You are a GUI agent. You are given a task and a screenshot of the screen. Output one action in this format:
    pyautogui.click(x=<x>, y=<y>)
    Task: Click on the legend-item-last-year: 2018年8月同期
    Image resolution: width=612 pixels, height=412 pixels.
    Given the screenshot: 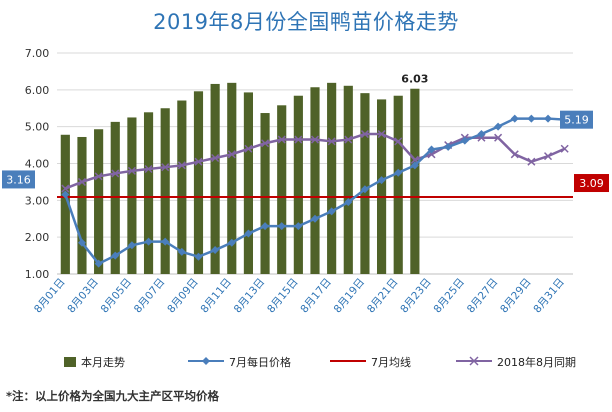 What is the action you would take?
    pyautogui.click(x=516, y=362)
    